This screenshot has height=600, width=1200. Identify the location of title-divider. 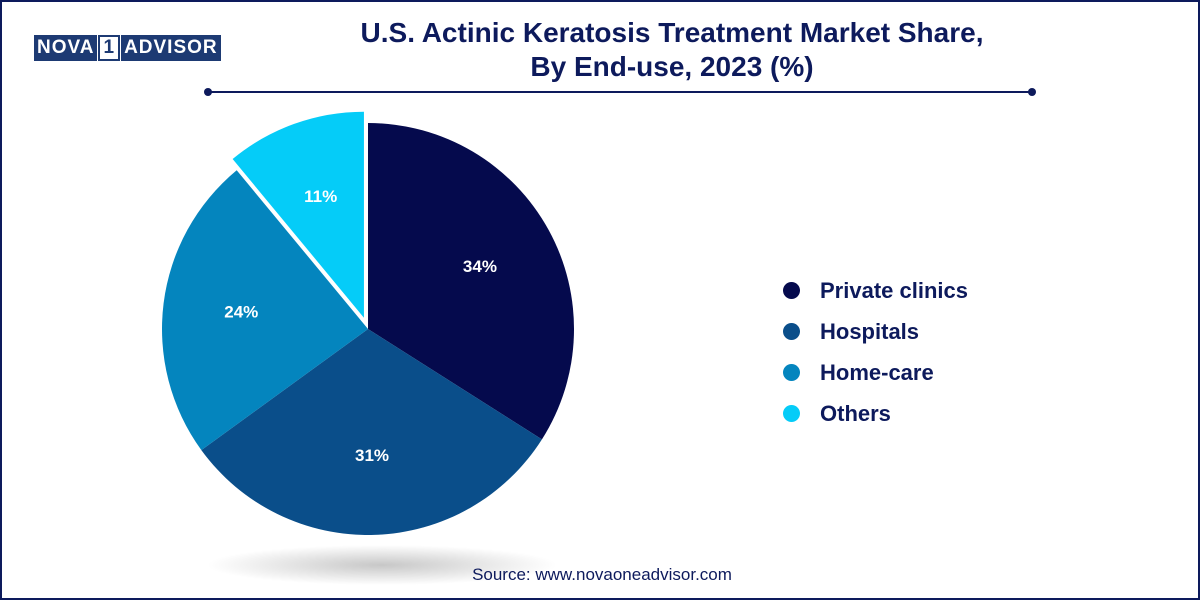
(620, 92).